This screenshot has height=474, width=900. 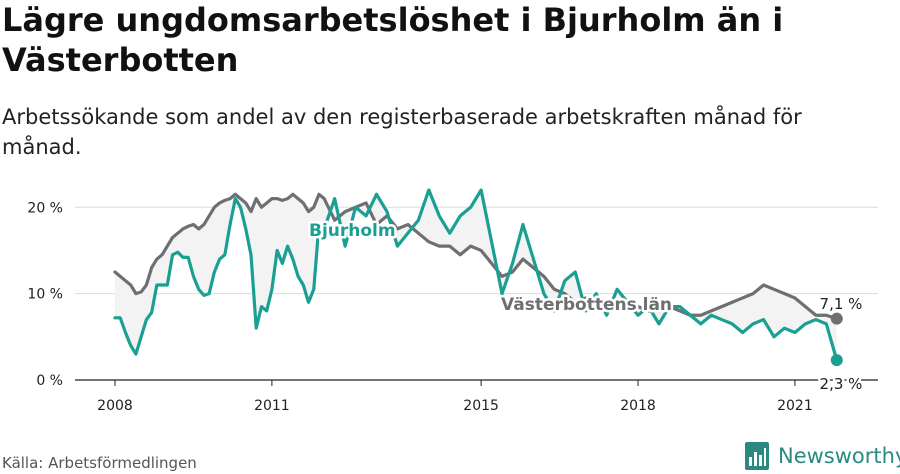 I want to click on end-marker-lan, so click(x=836, y=318).